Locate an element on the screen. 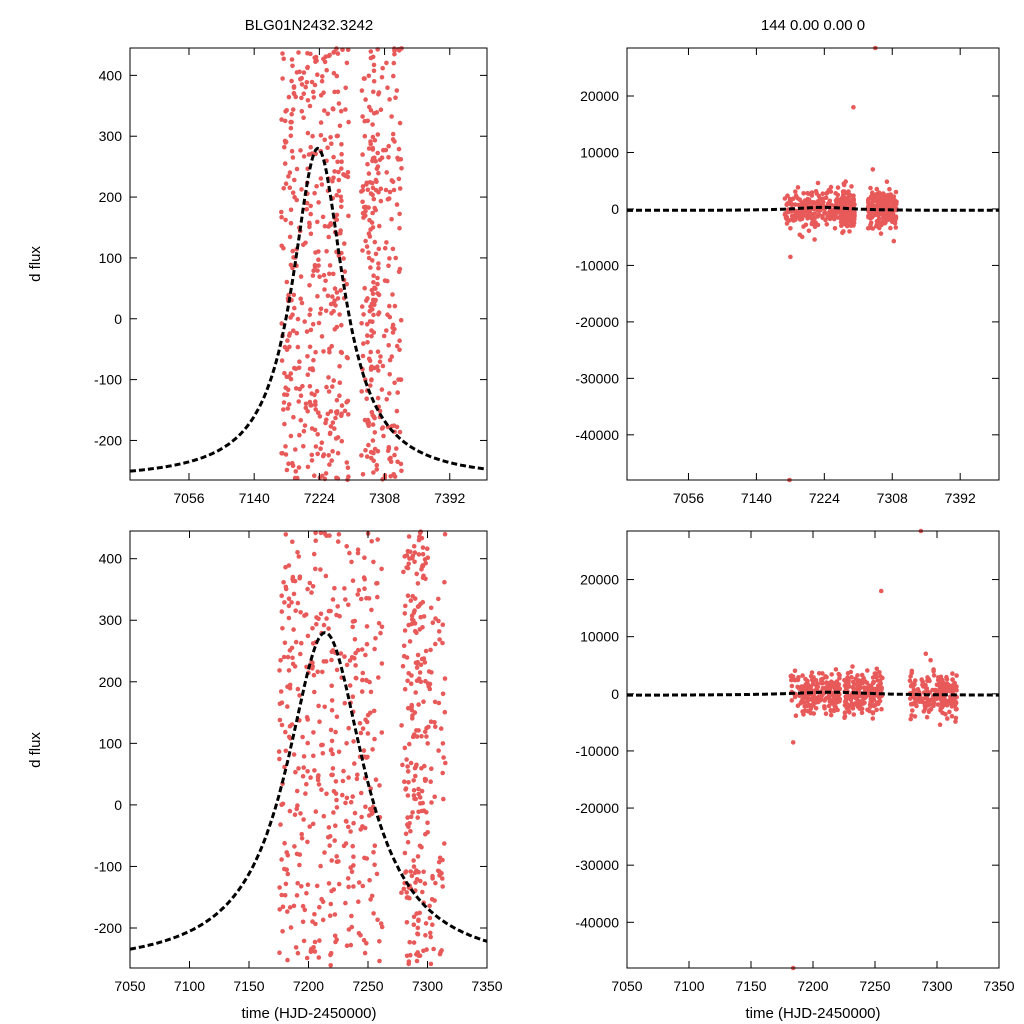  y-tick-label: -10000 is located at coordinates (597, 265).